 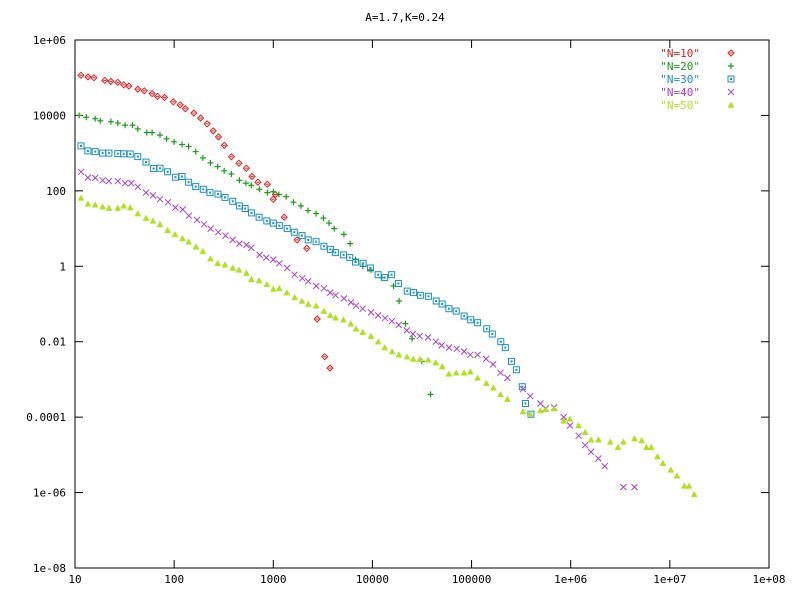 I want to click on x-tick: 100, so click(x=174, y=313).